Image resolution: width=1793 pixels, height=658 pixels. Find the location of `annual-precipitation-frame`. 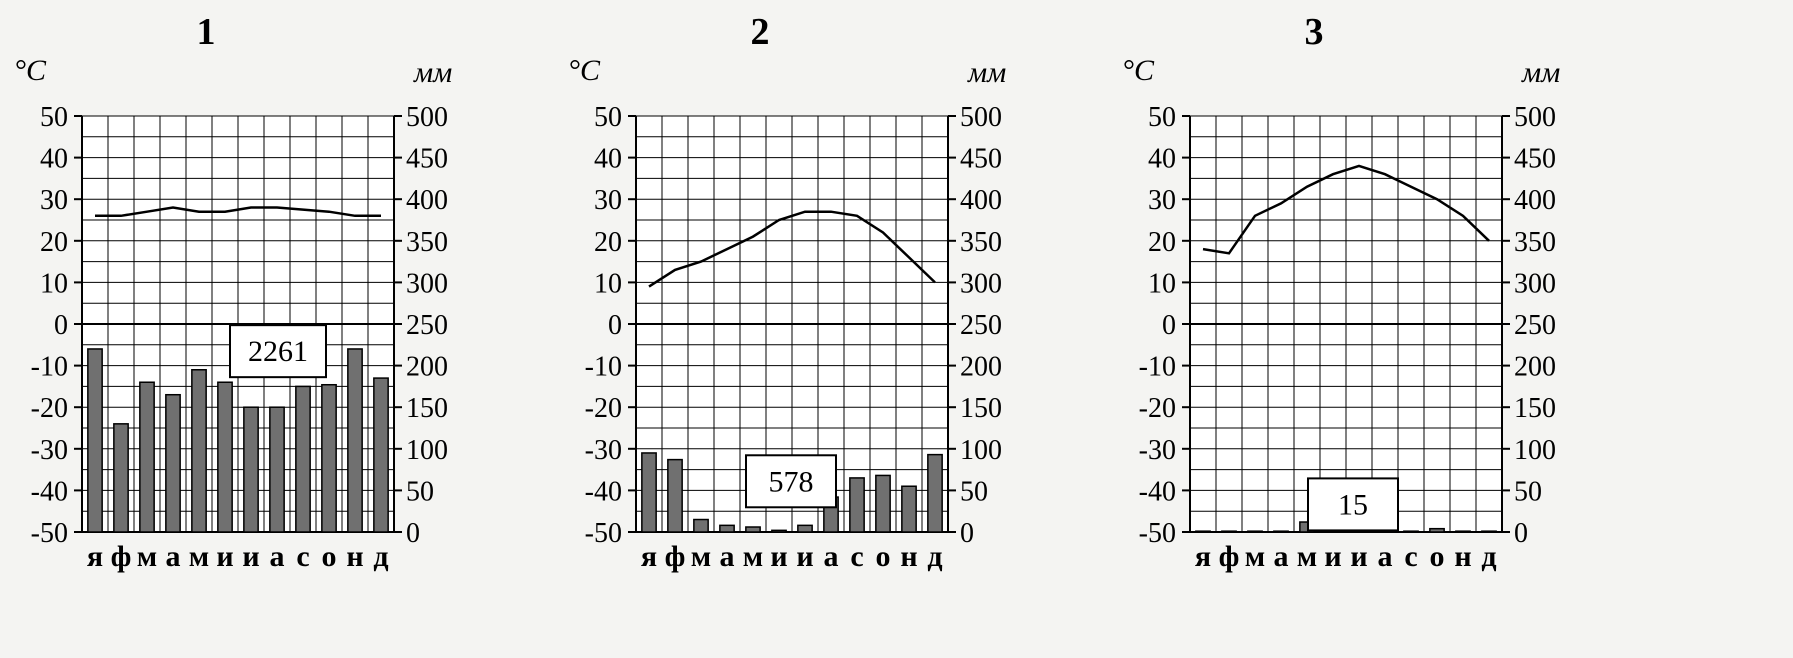

annual-precipitation-frame is located at coordinates (1353, 504).